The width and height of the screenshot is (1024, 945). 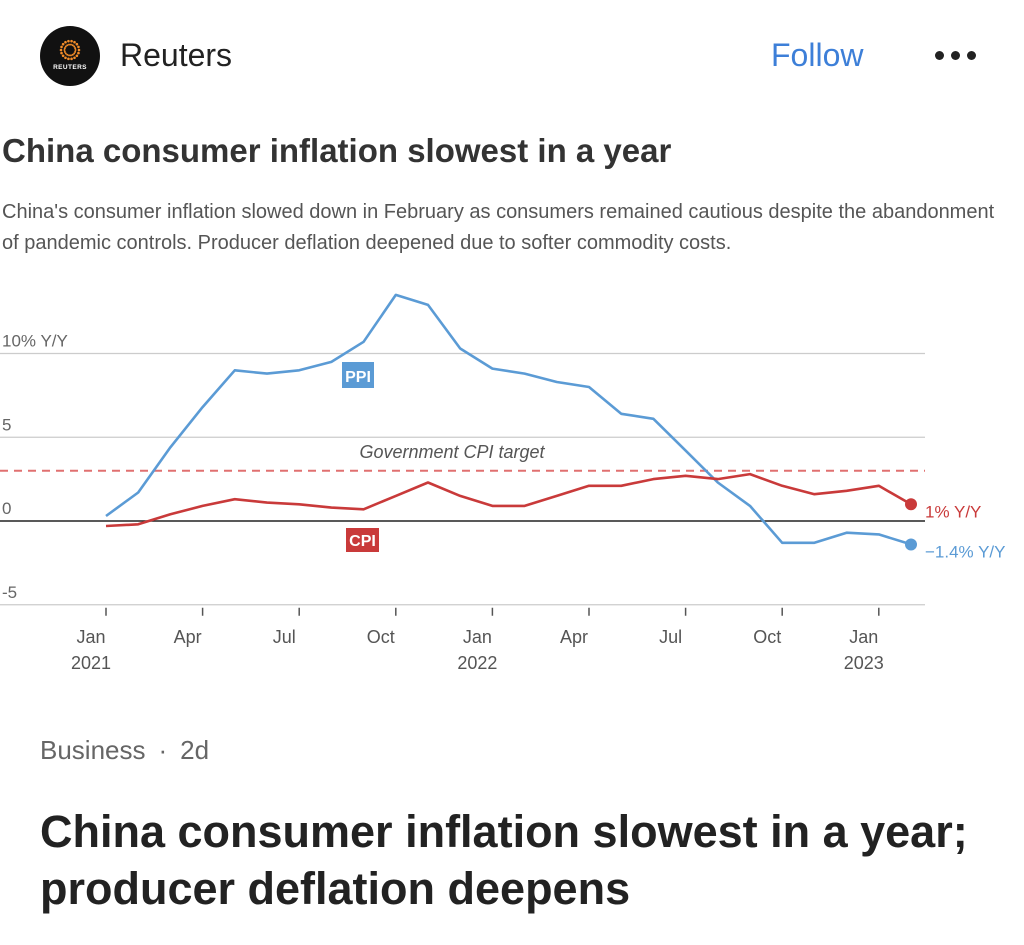 I want to click on x-tick-year: 2021, so click(x=91, y=663).